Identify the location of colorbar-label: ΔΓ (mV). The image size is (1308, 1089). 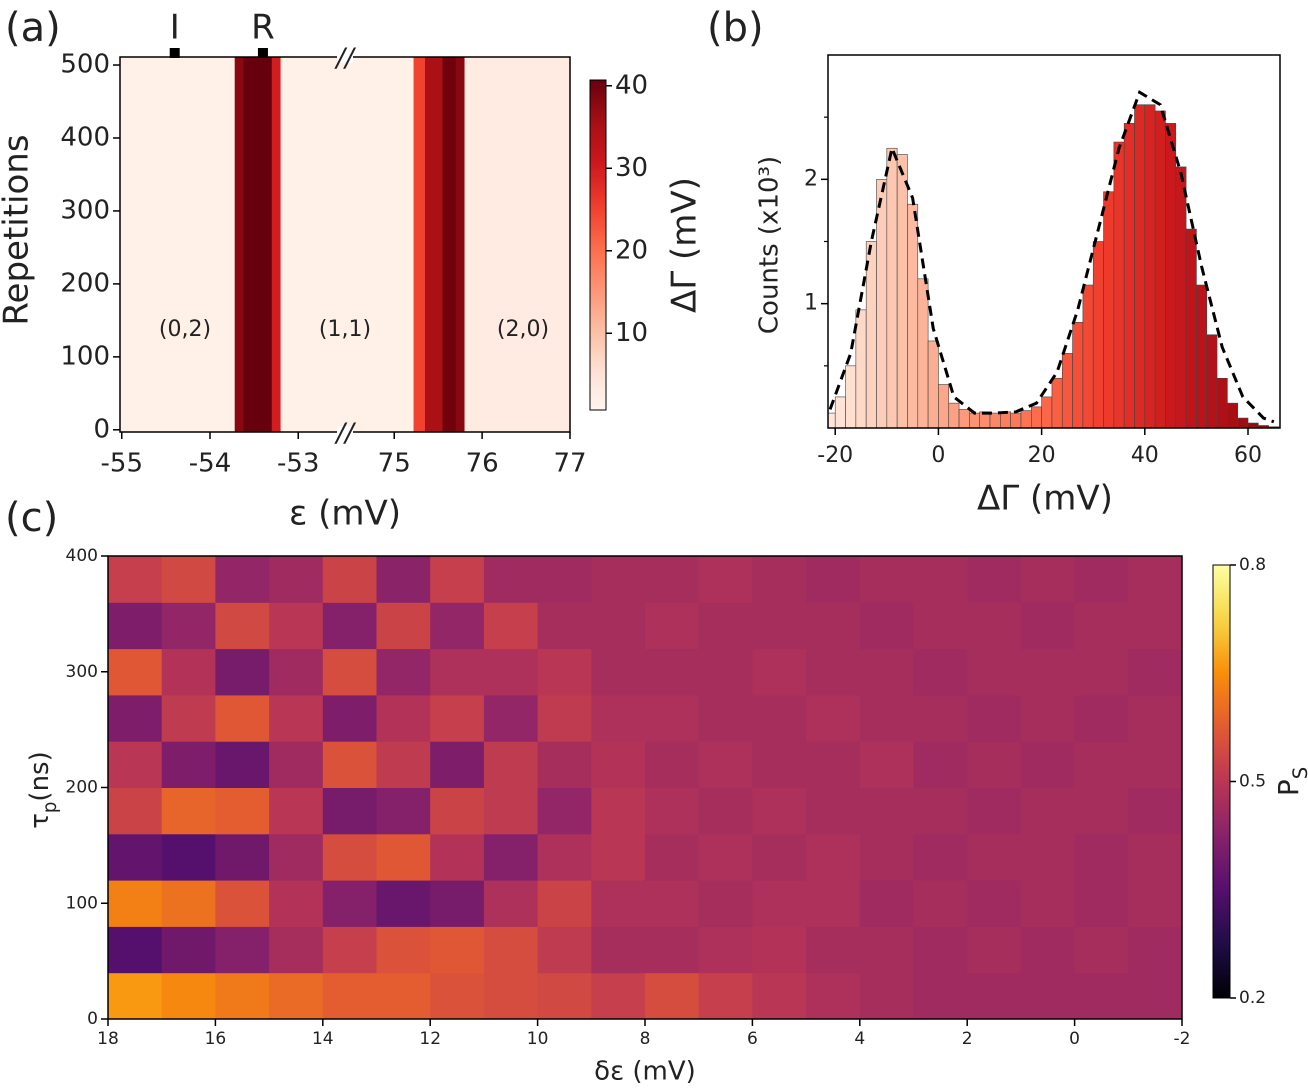
(685, 245).